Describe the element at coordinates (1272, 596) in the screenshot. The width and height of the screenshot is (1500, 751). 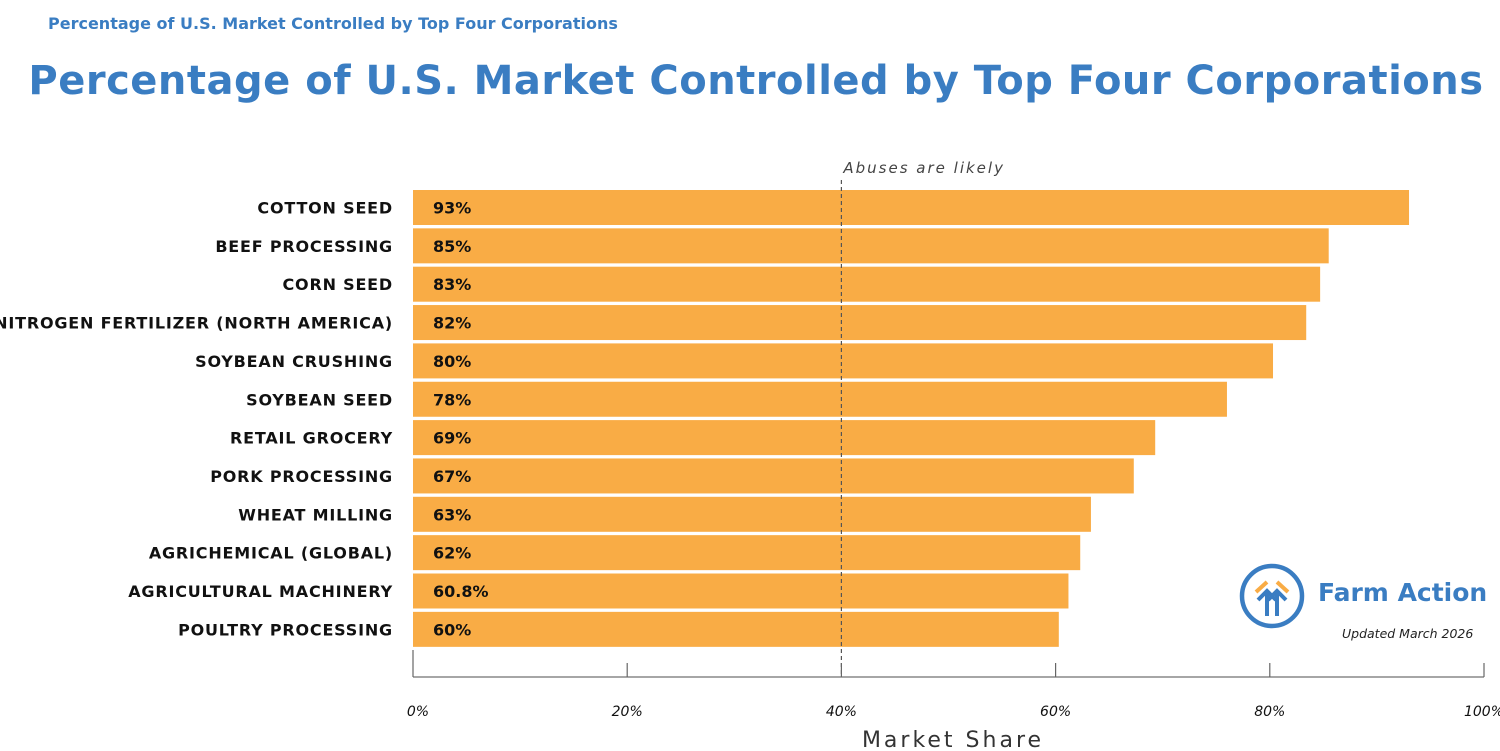
I see `farm-action-logo-icon` at that location.